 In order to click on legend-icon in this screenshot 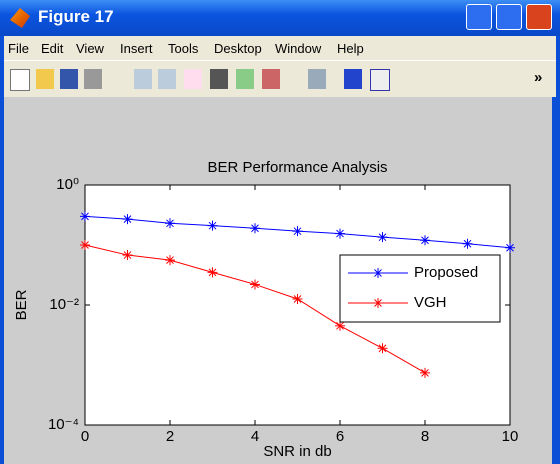, I will do `click(380, 80)`.